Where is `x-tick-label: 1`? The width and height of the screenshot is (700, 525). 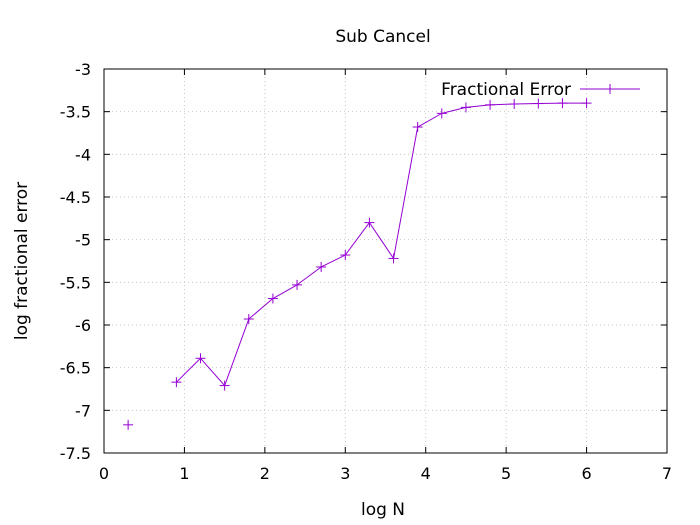
x-tick-label: 1 is located at coordinates (184, 473).